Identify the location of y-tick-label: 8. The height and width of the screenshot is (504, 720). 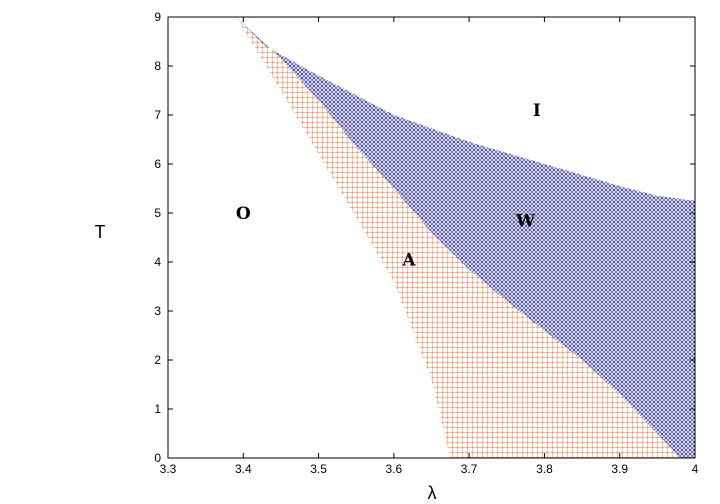
(157, 66).